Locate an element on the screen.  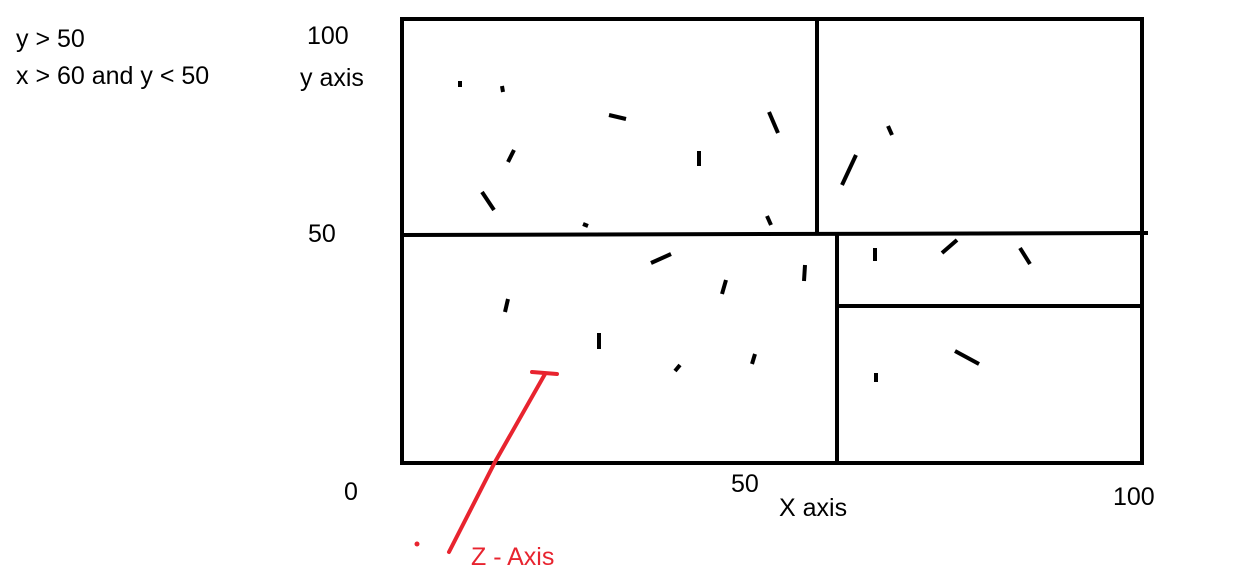
x-tick-100: 100 is located at coordinates (1134, 497).